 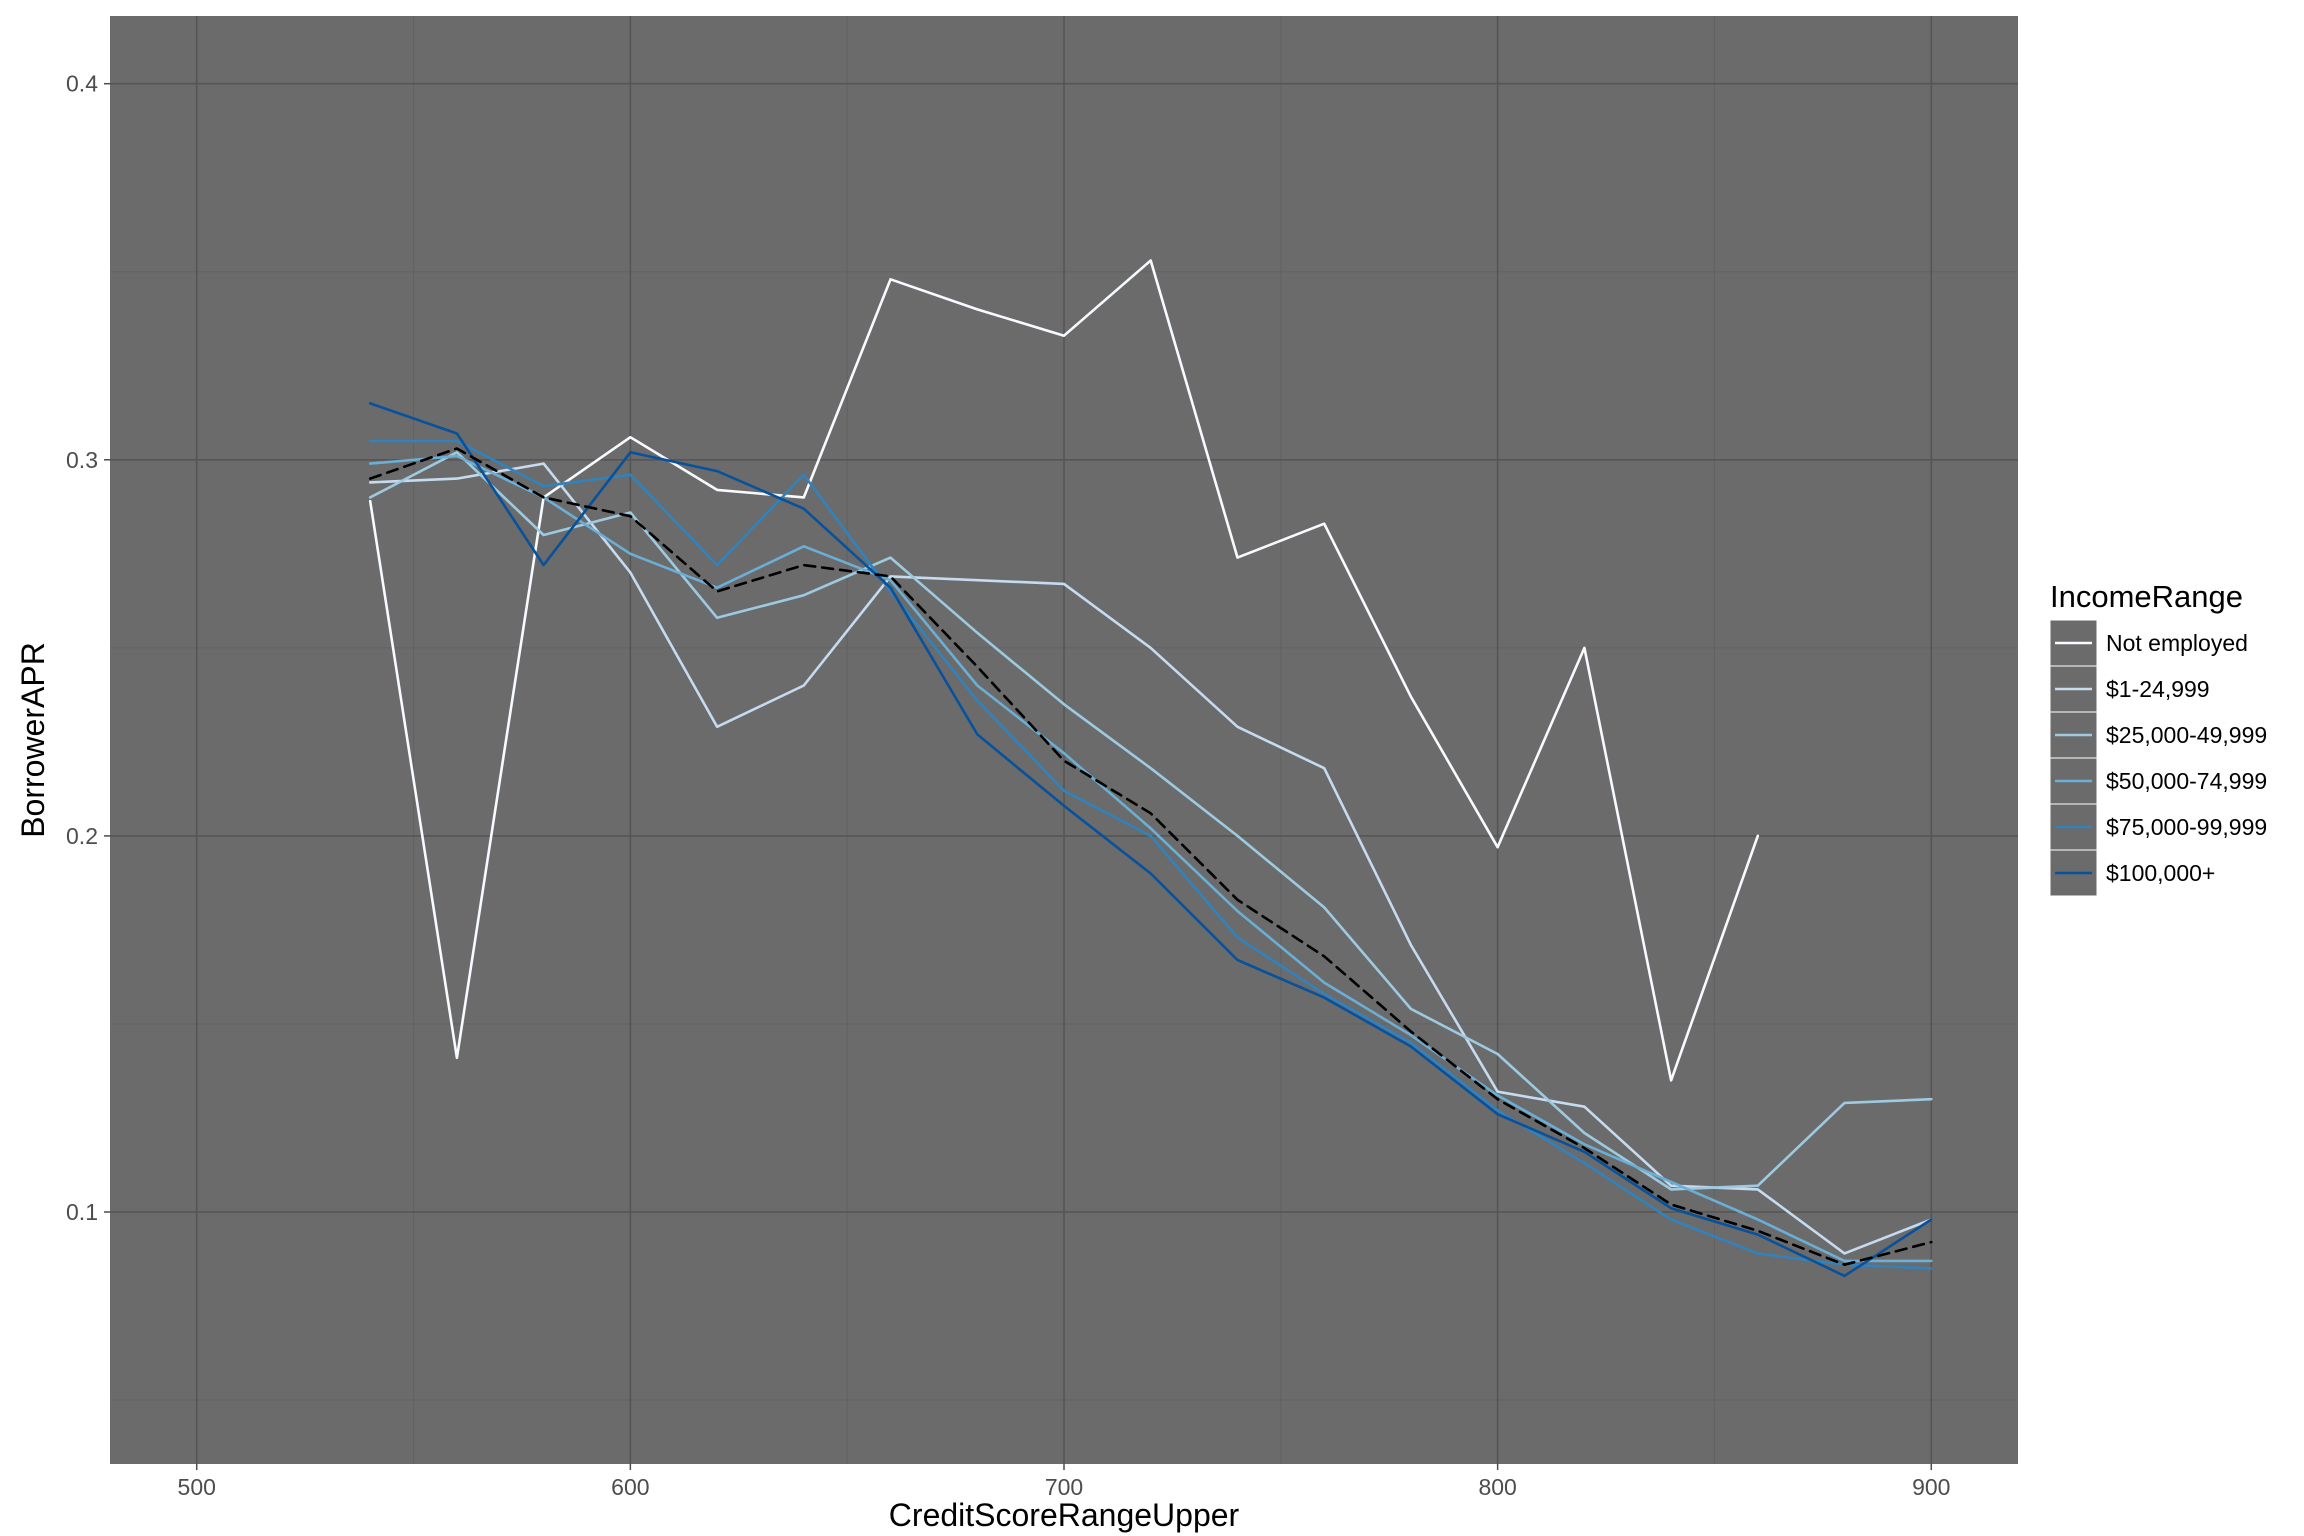 What do you see at coordinates (630, 1487) in the screenshot?
I see `x-tick-label: 600` at bounding box center [630, 1487].